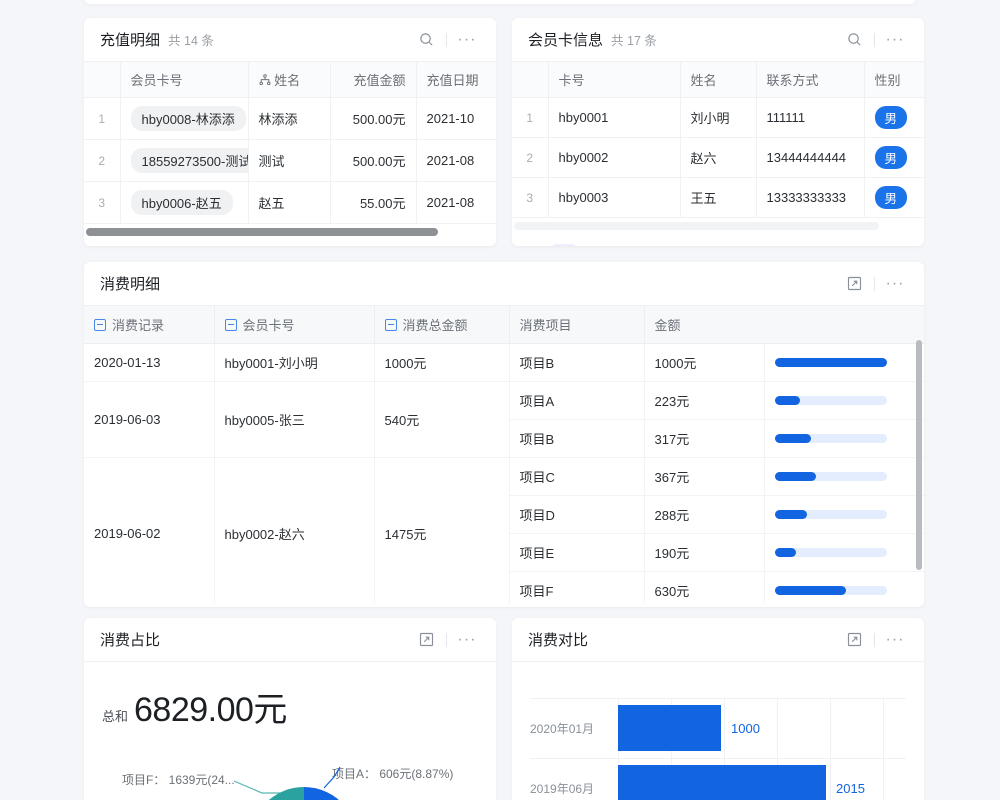 The width and height of the screenshot is (1000, 800). I want to click on membercard-phone-cell: 13444444444, so click(810, 157).